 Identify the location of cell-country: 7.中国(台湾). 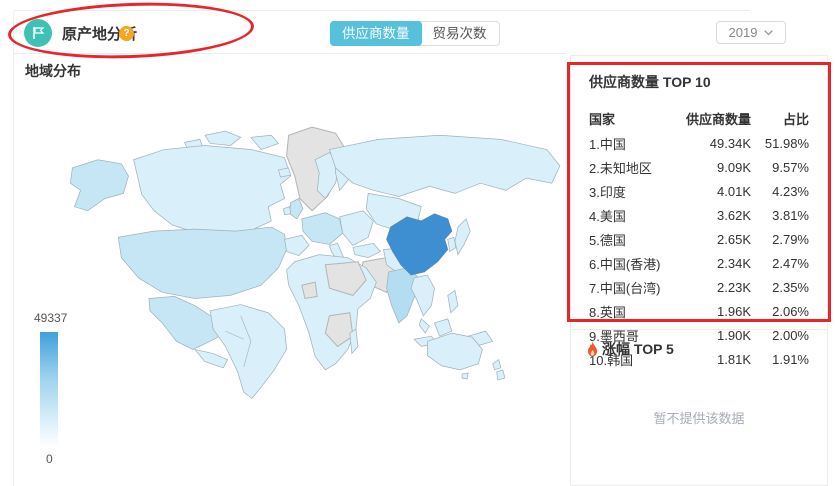
(625, 288).